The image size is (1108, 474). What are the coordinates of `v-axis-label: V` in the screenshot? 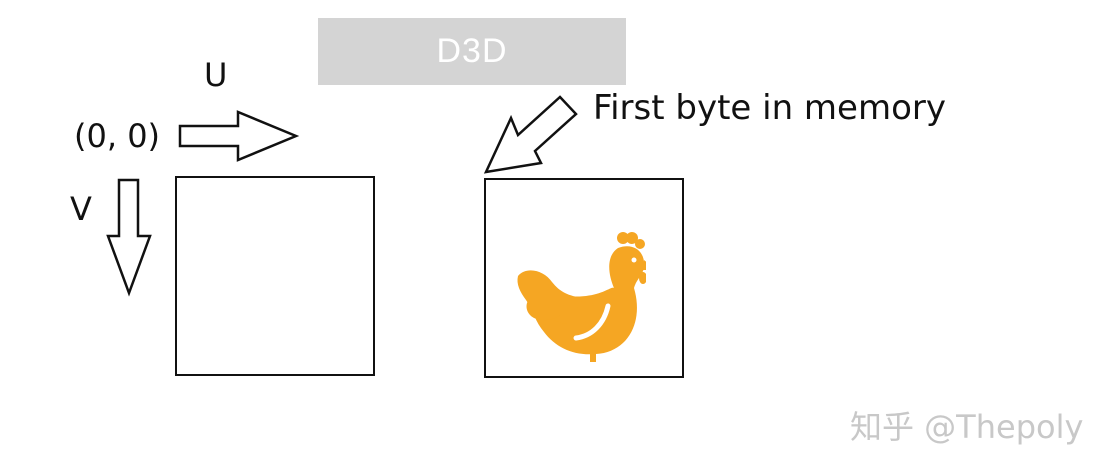 It's located at (81, 209).